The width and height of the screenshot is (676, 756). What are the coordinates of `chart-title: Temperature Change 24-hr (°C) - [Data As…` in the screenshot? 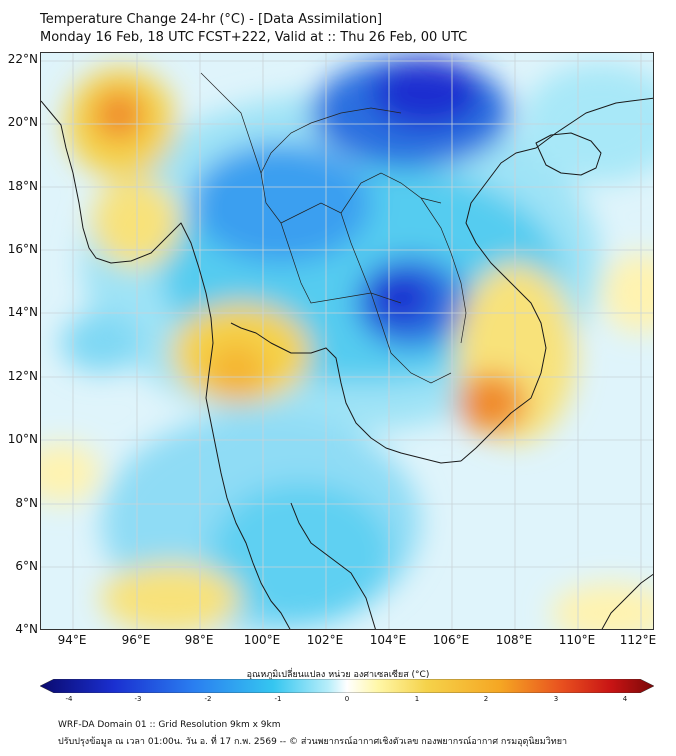 It's located at (211, 19).